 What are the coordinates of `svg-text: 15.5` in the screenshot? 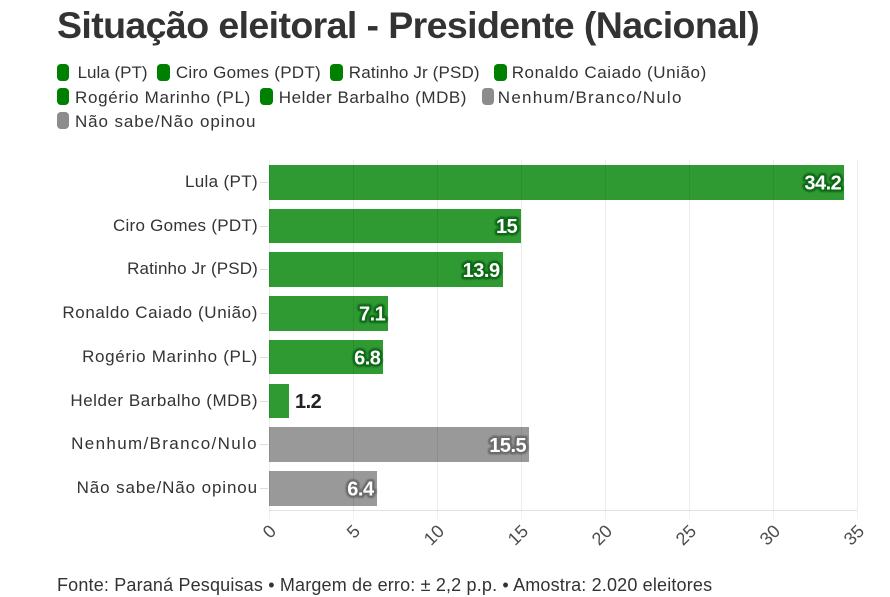 It's located at (507, 446).